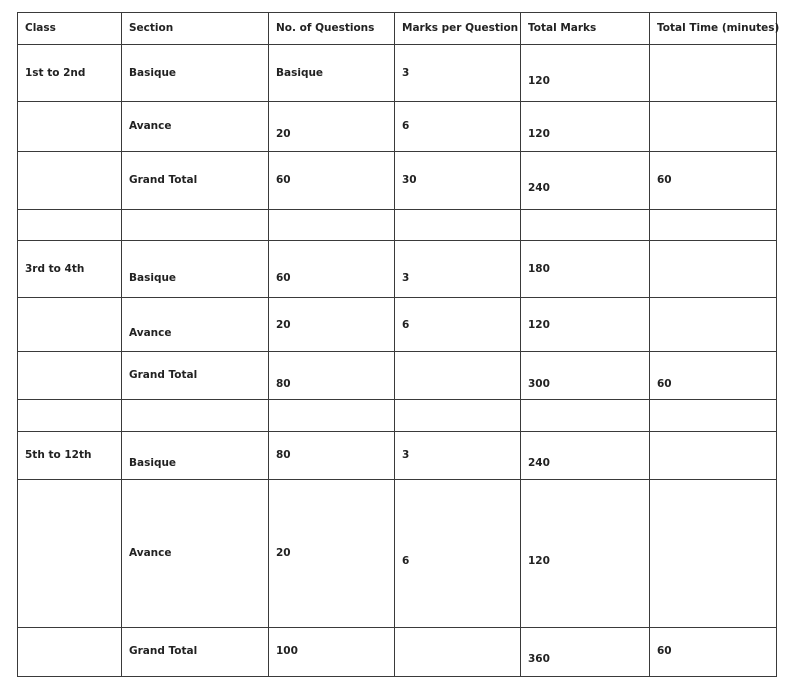 The image size is (796, 686). I want to click on header-section: Section, so click(151, 28).